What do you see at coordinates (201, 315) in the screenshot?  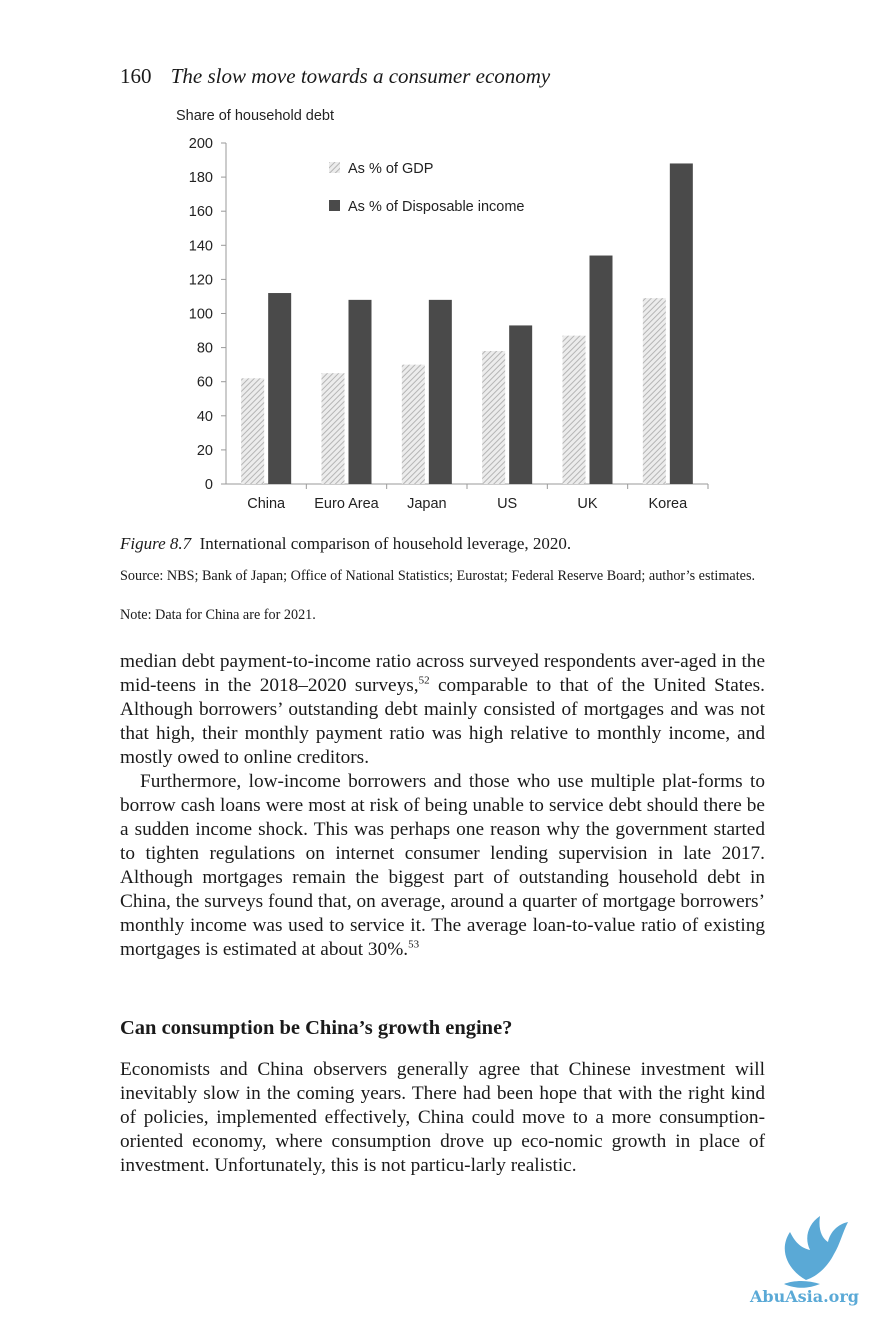 I see `y-tick-label: 100` at bounding box center [201, 315].